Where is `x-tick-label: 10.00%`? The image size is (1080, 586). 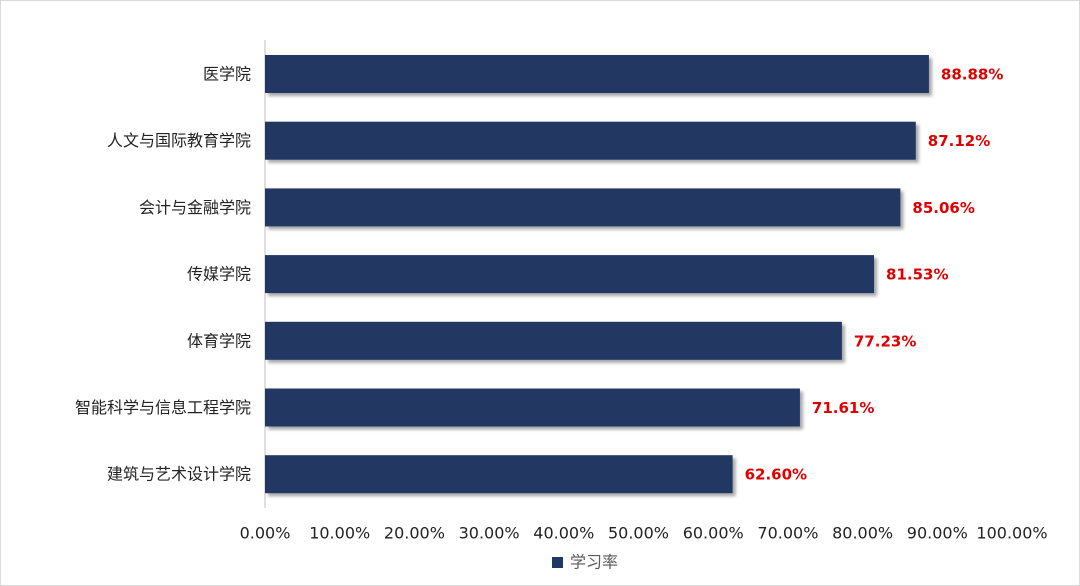
x-tick-label: 10.00% is located at coordinates (339, 533).